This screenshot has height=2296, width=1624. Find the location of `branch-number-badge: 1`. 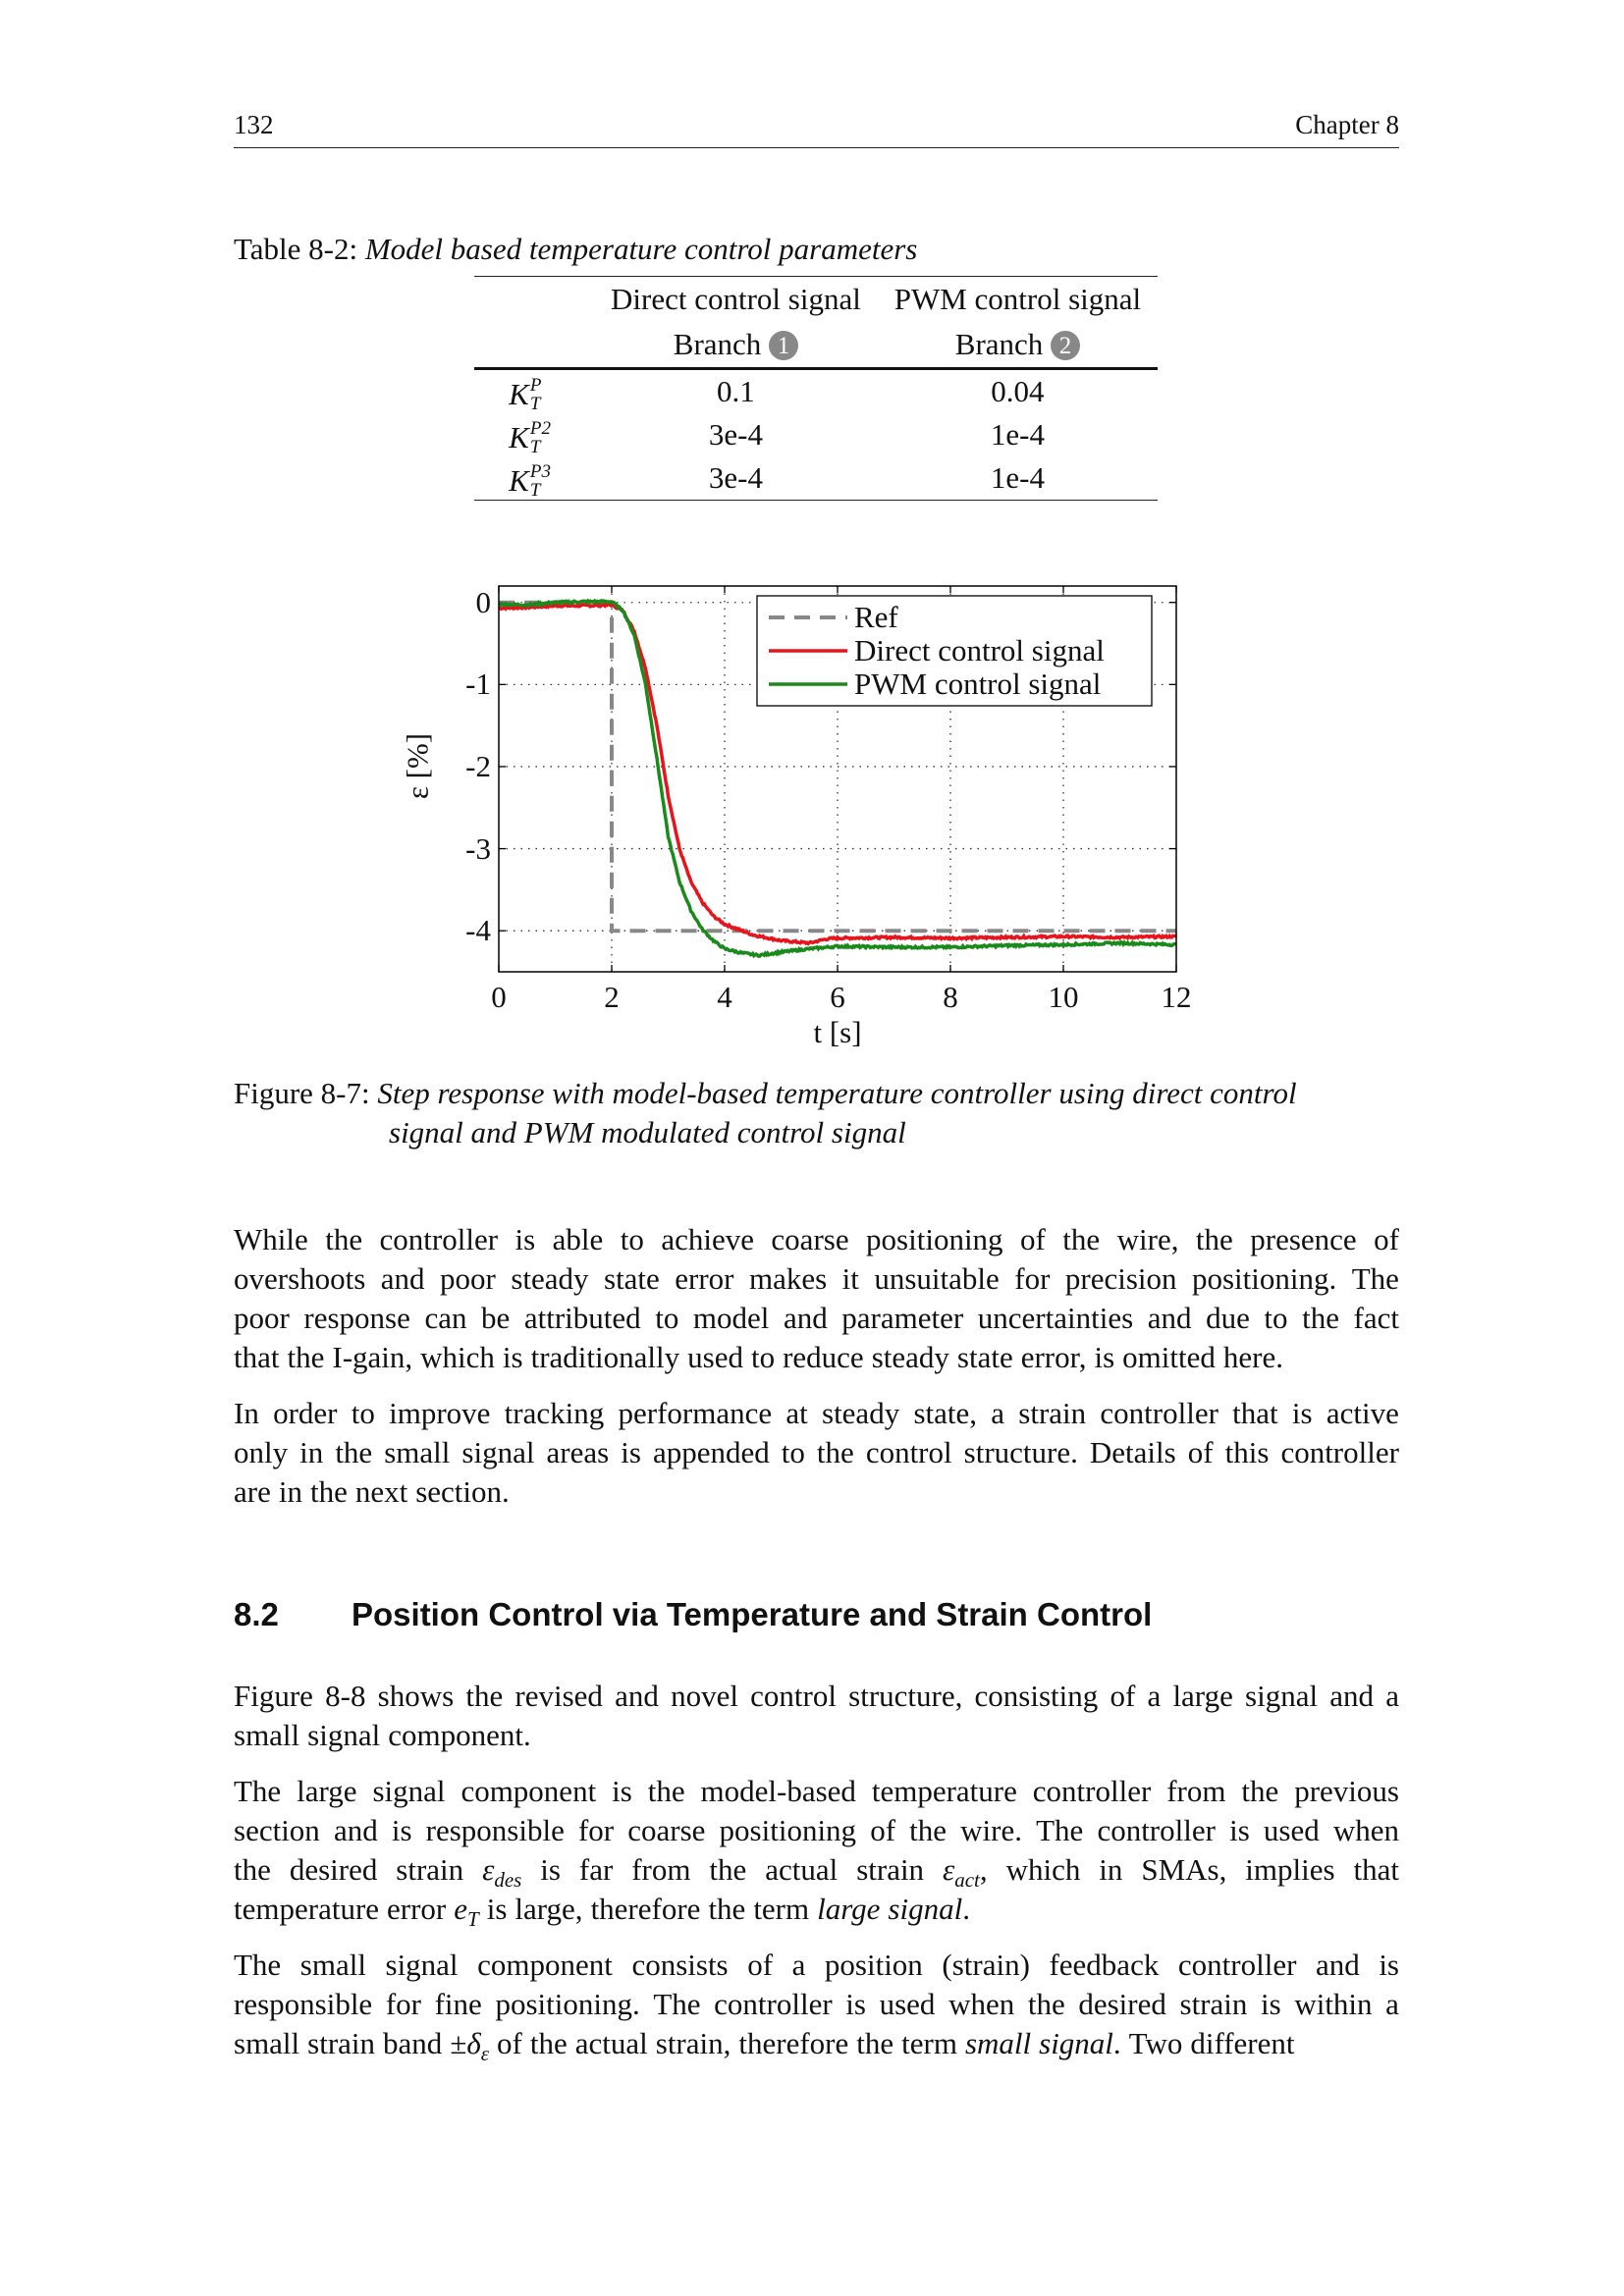

branch-number-badge: 1 is located at coordinates (784, 345).